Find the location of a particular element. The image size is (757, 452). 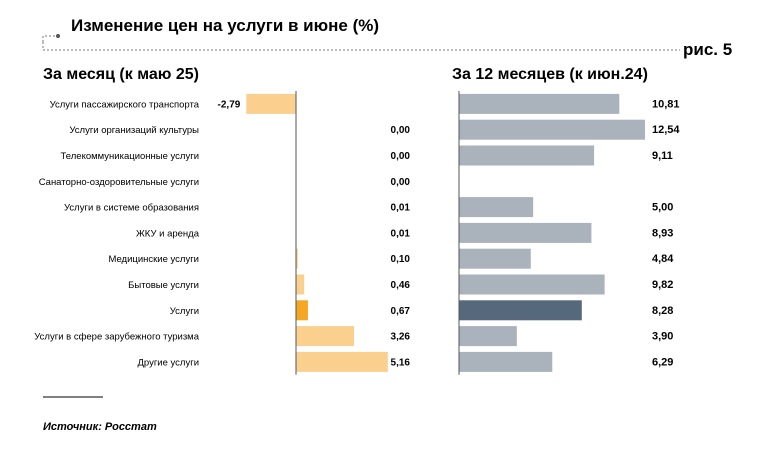

category-label: Услуги организаций культуры is located at coordinates (134, 130).